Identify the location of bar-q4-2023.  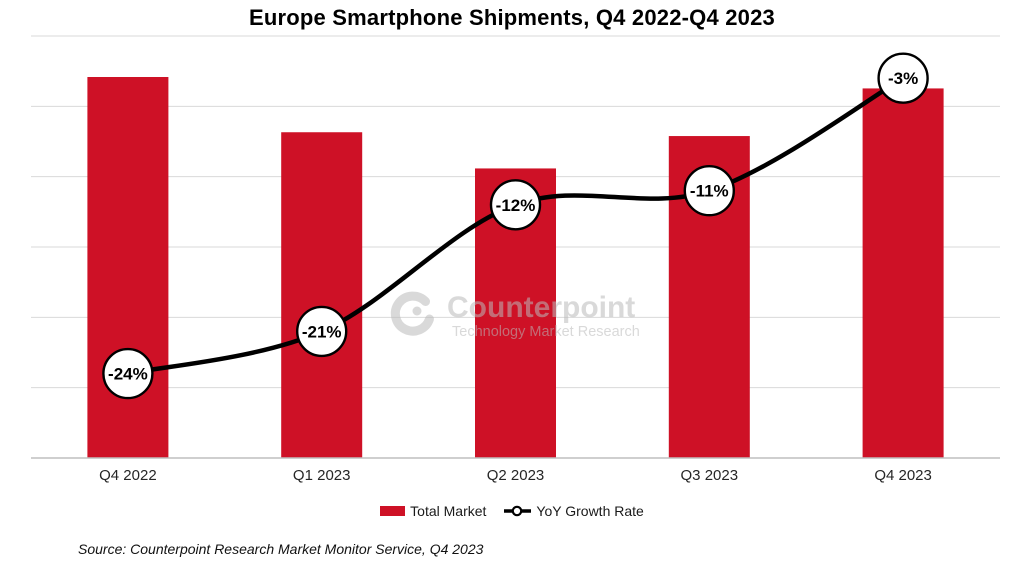
(903, 273).